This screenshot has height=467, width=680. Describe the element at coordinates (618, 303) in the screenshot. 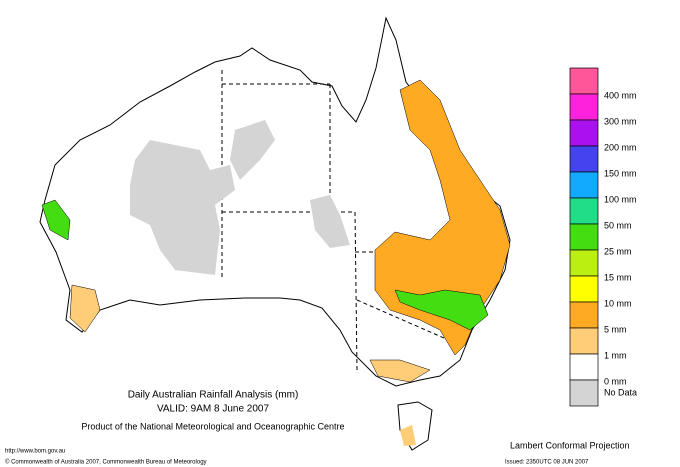

I see `legend-label: 10 mm` at that location.